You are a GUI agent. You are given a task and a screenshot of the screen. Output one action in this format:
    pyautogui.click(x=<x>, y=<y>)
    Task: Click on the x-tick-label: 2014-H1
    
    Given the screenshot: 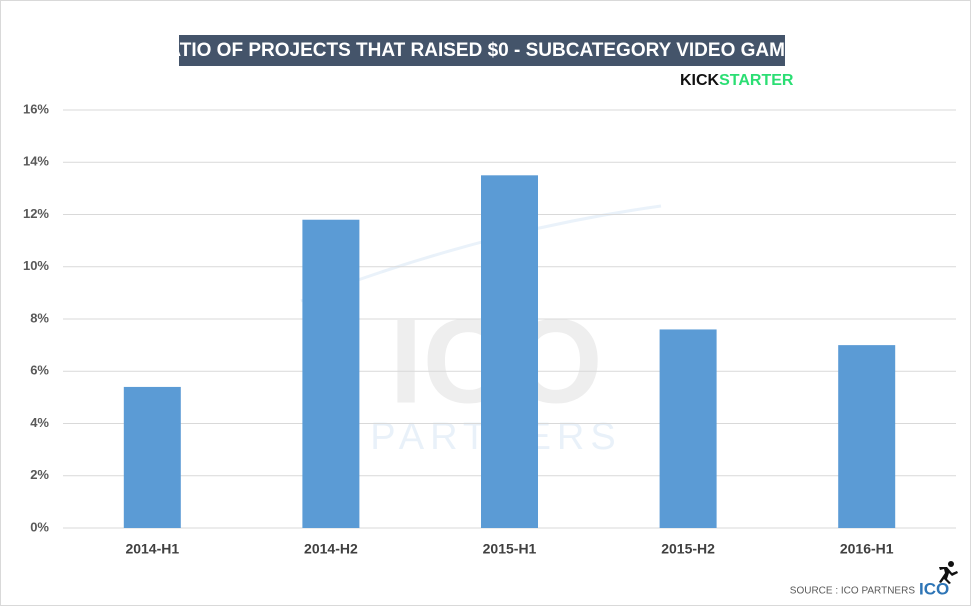 What is the action you would take?
    pyautogui.click(x=152, y=549)
    